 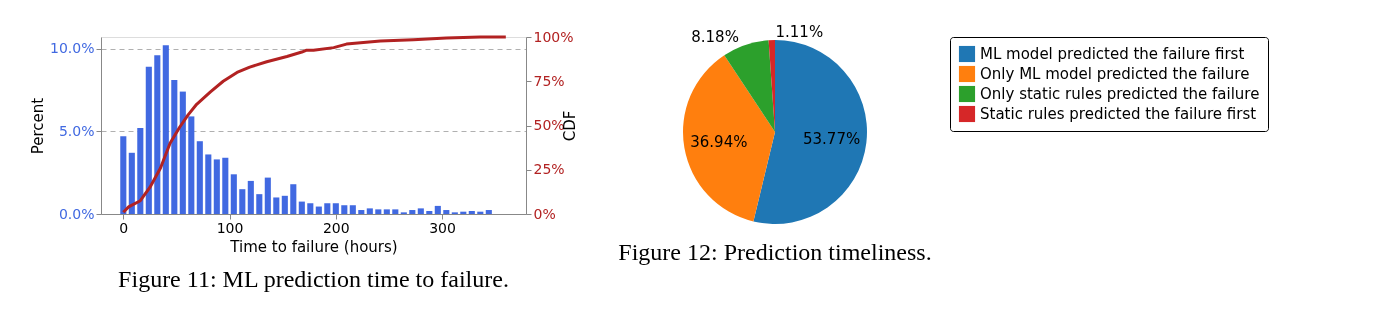 What do you see at coordinates (336, 227) in the screenshot?
I see `x-tick-label: 200` at bounding box center [336, 227].